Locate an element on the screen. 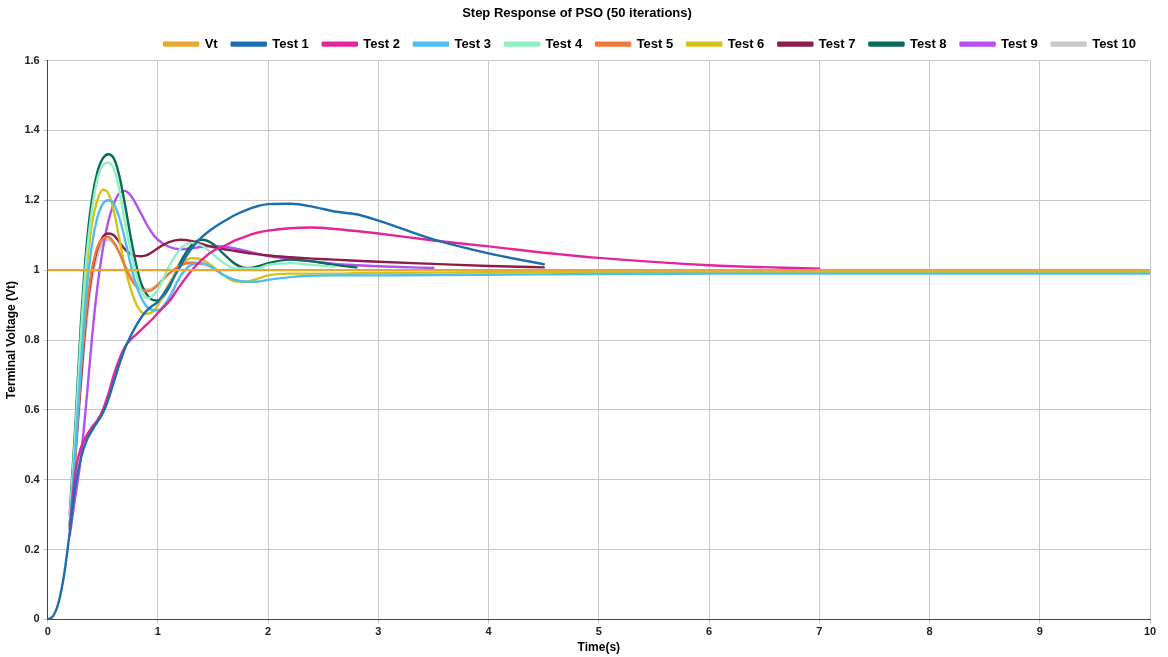  y-tick-label: 0.4 is located at coordinates (32, 478).